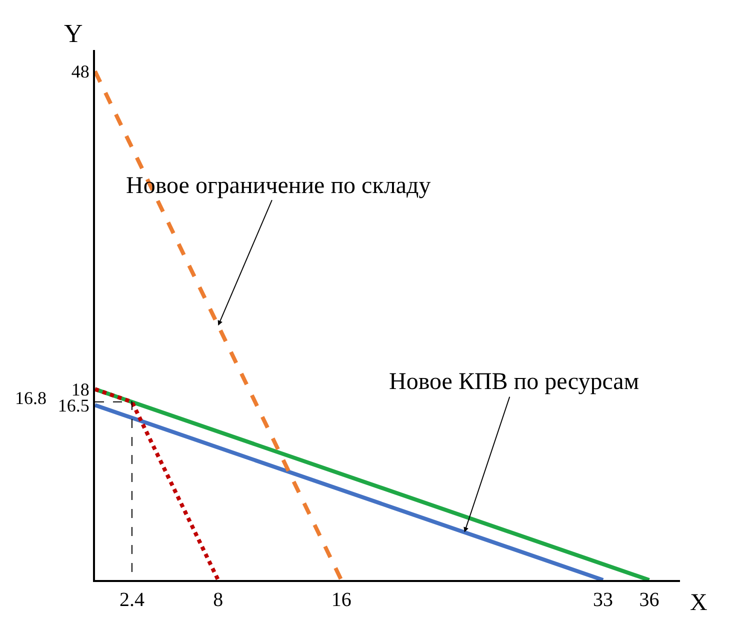 This screenshot has height=635, width=730. I want to click on annotation: 16.8, so click(30, 398).